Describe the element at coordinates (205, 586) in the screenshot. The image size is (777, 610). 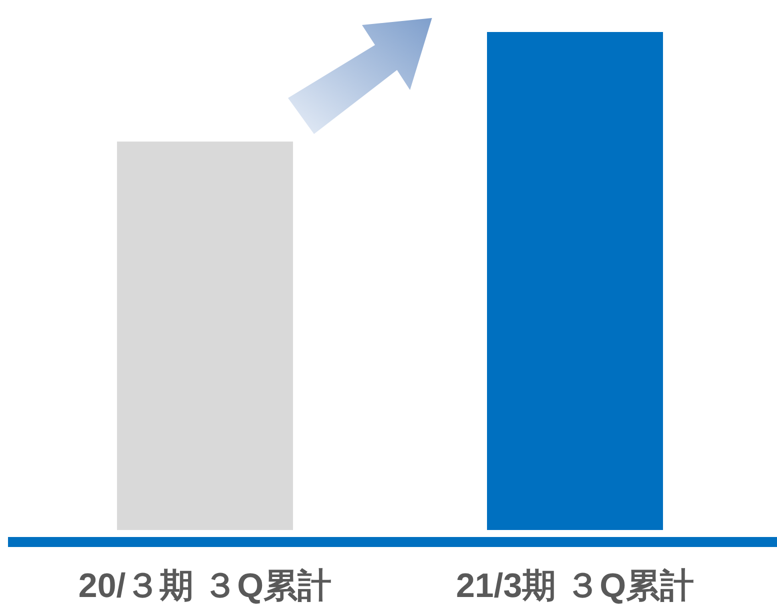
I see `x-tick-label: 20/３期 ３Q累計` at that location.